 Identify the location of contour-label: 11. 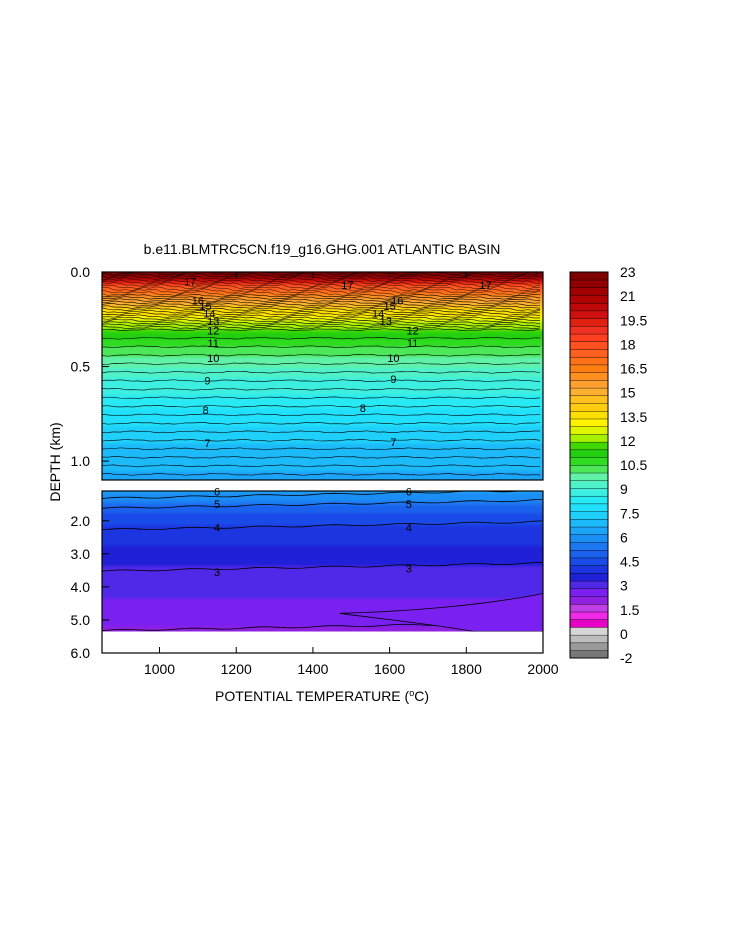
(412, 344).